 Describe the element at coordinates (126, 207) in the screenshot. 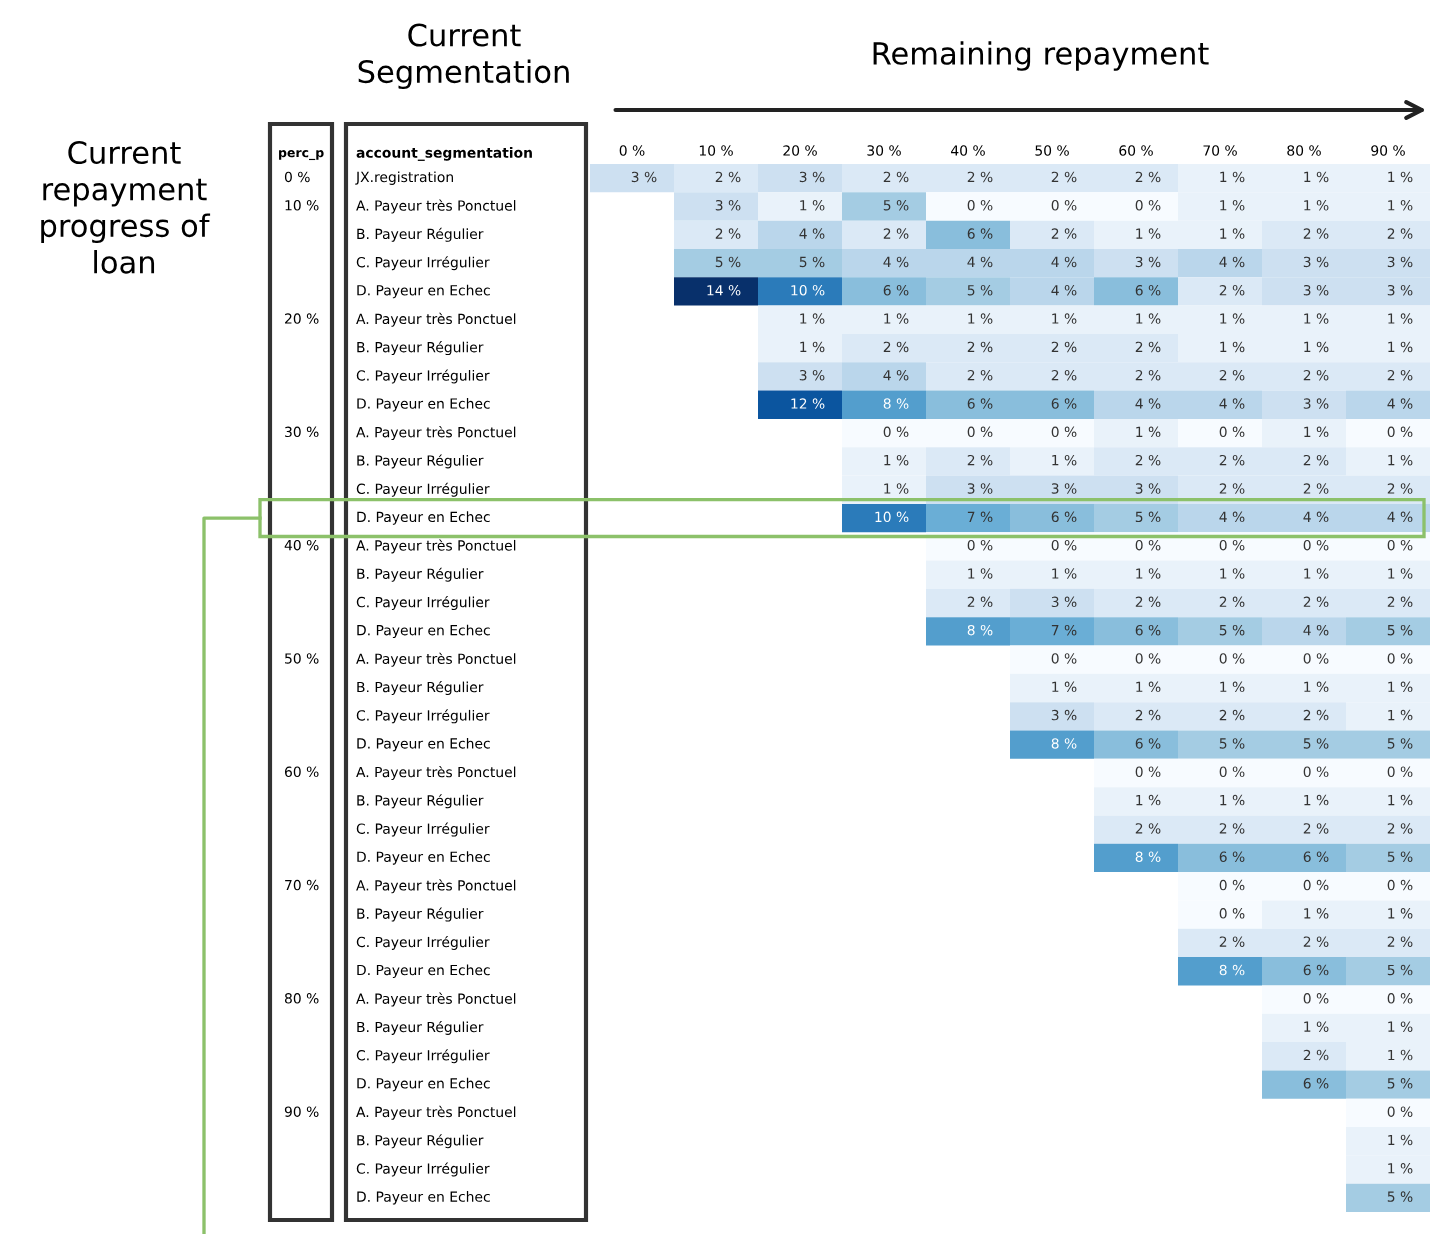

I see `y-axis-title: Current repayment progress of loan` at that location.